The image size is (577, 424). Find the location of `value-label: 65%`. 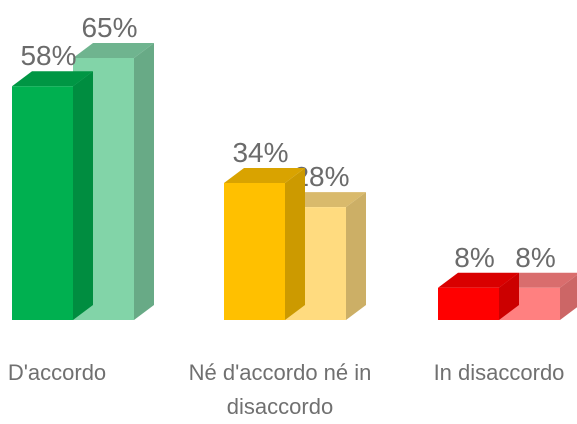

value-label: 65% is located at coordinates (109, 27).